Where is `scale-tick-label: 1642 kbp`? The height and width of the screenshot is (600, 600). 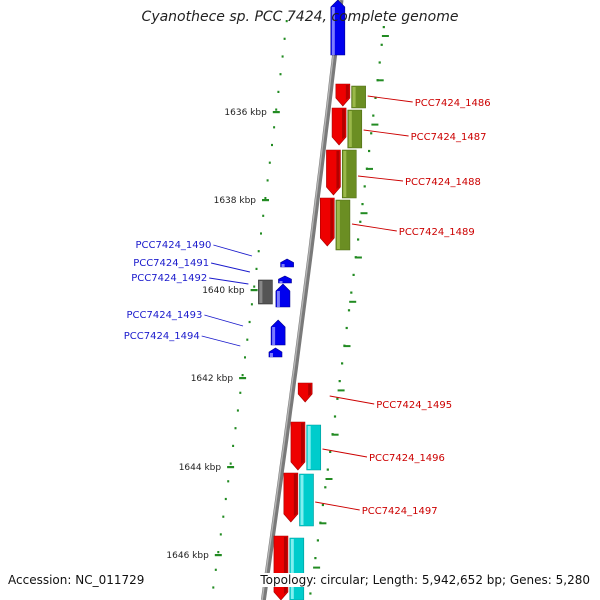
scale-tick-label: 1642 kbp is located at coordinates (212, 379).